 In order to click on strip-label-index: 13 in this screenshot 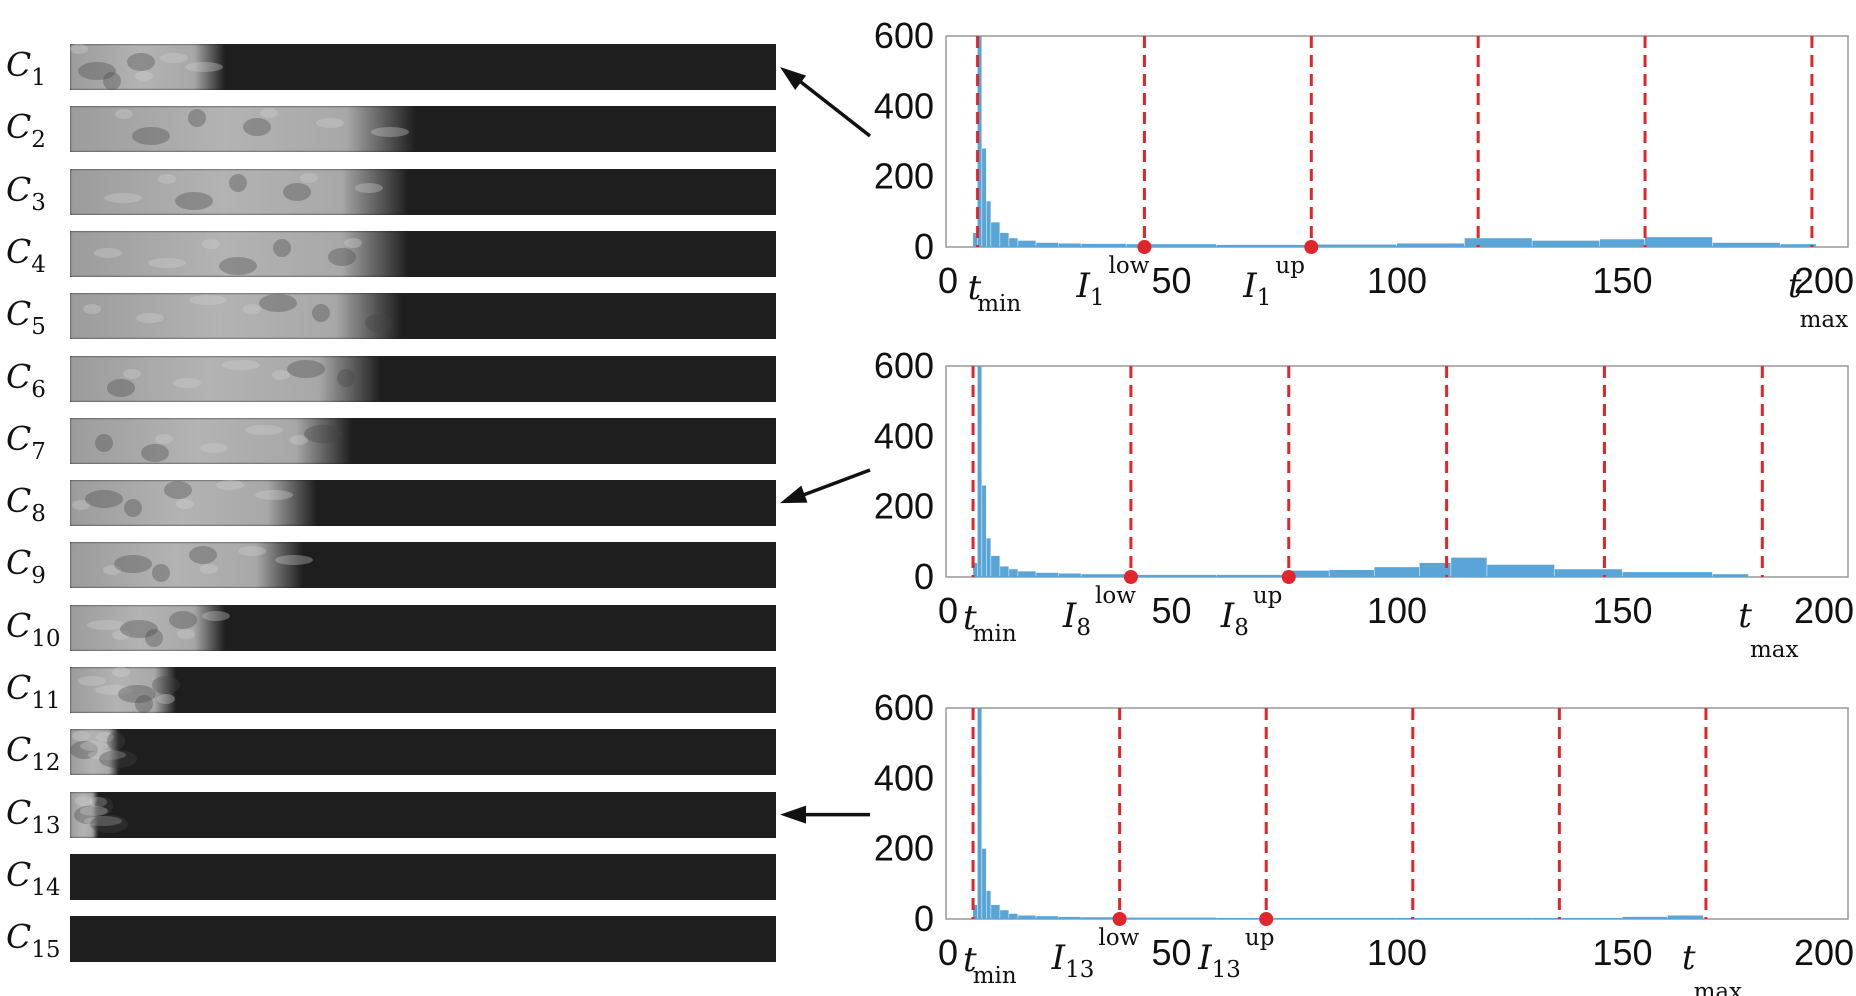, I will do `click(46, 825)`.